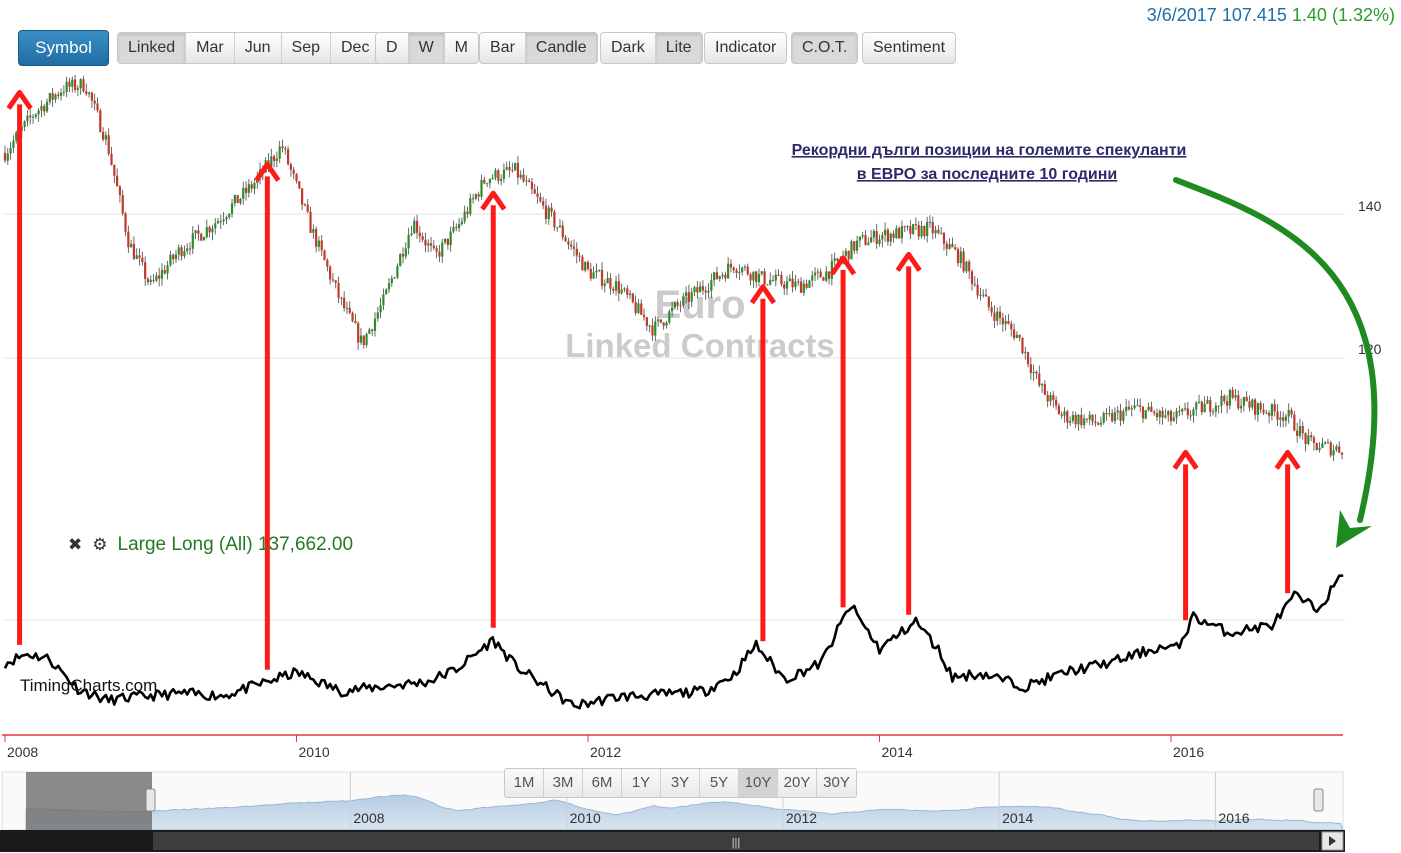  Describe the element at coordinates (100, 544) in the screenshot. I see `gear-icon: ⚙` at that location.